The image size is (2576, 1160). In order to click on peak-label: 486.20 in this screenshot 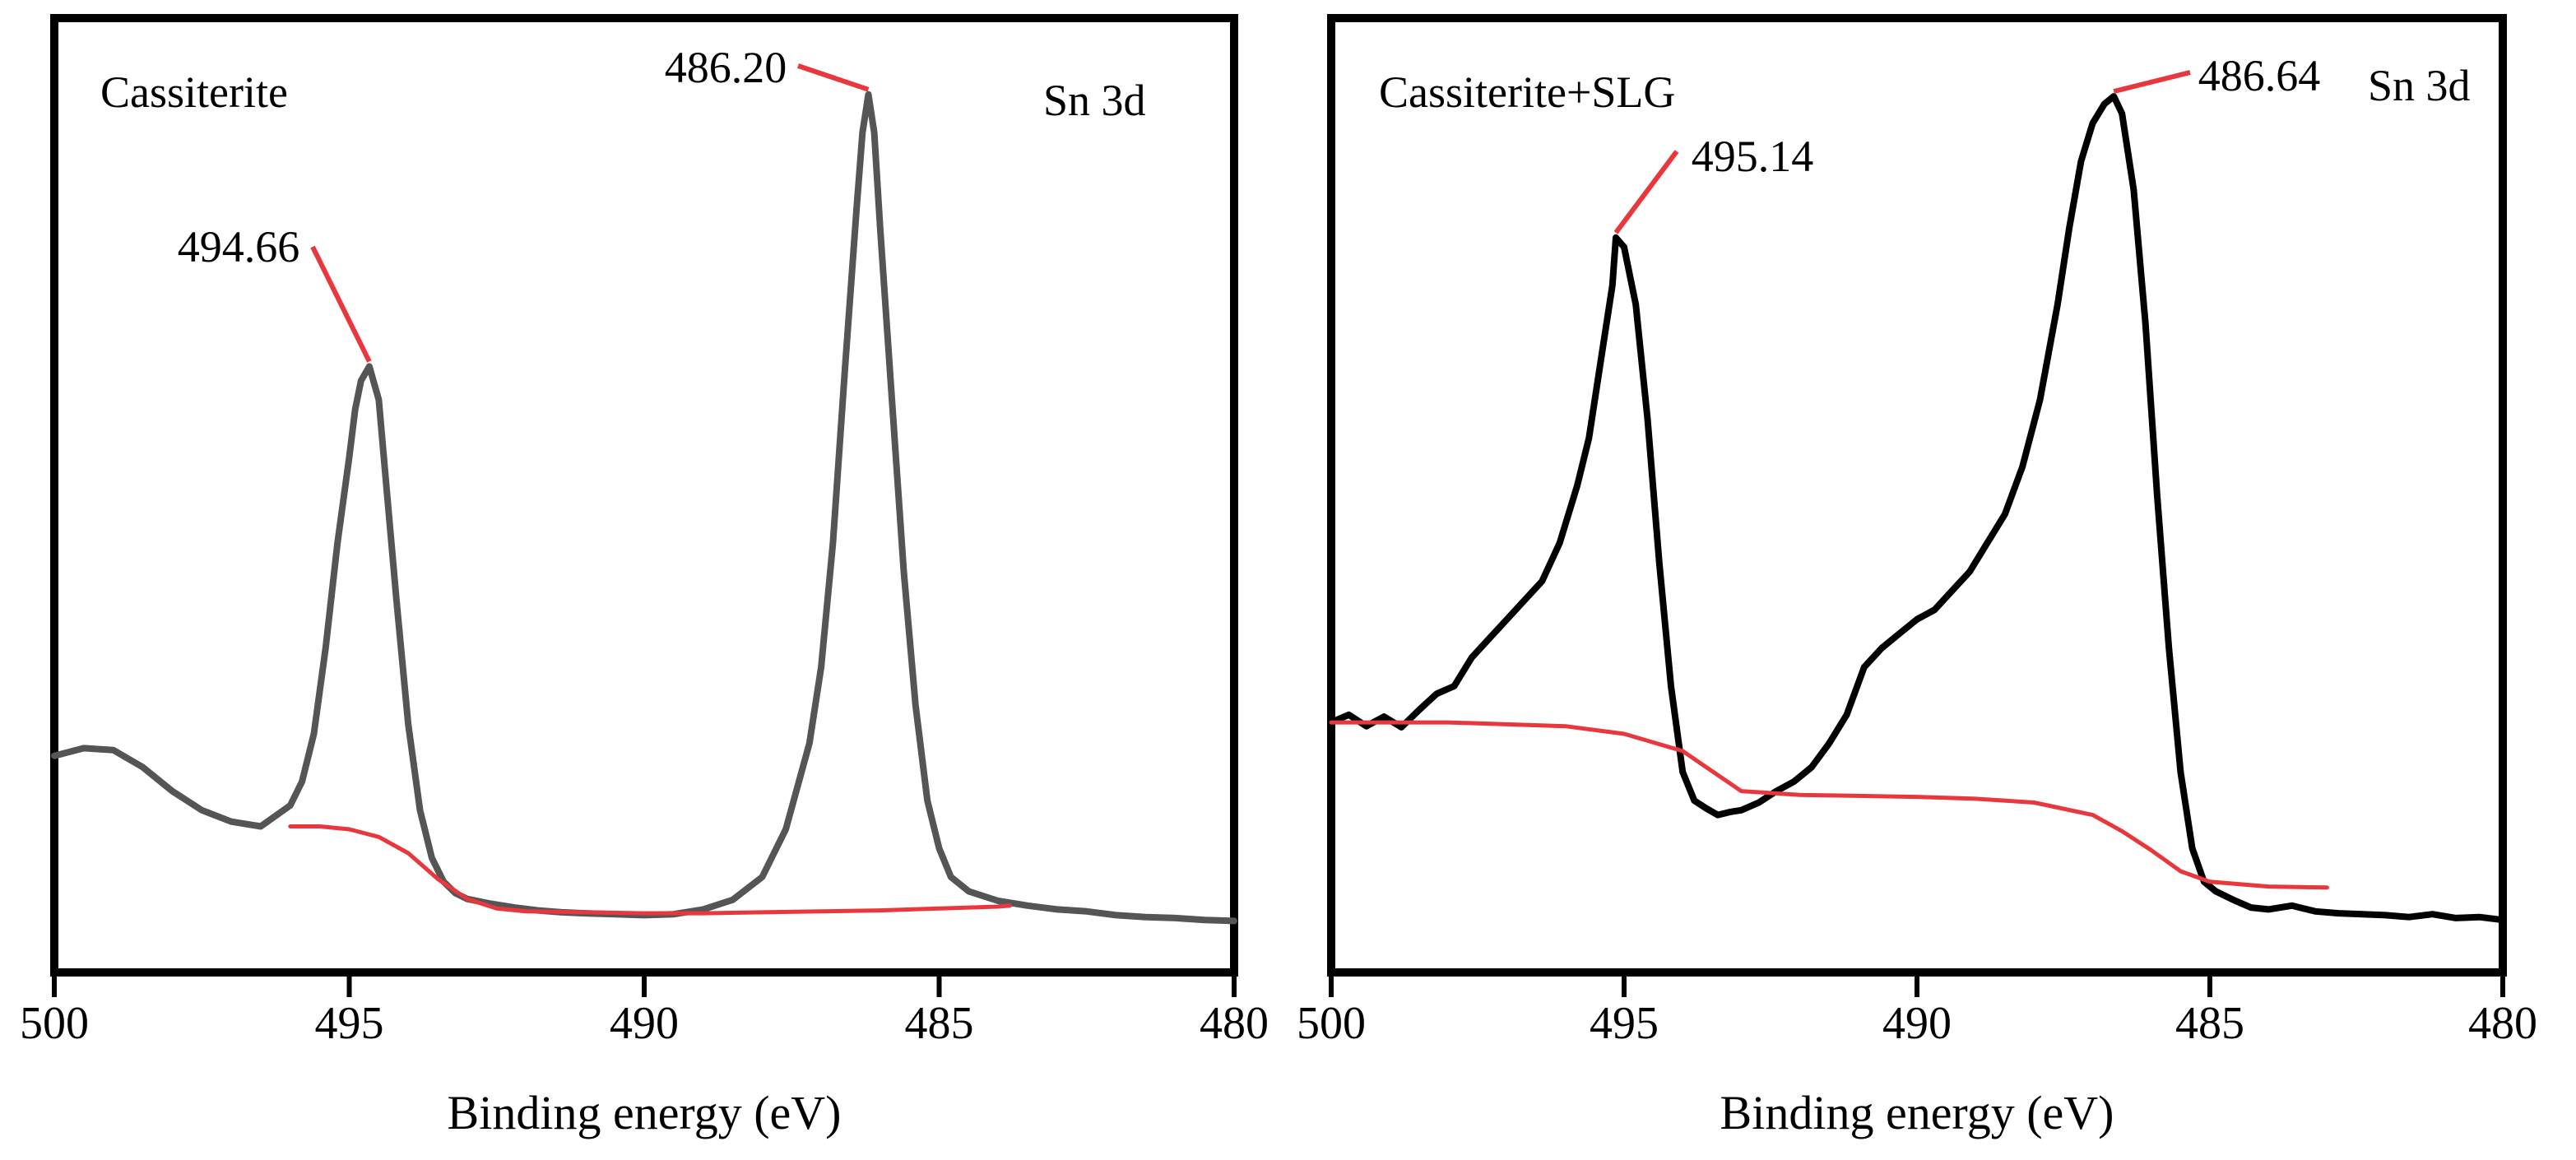, I will do `click(726, 67)`.